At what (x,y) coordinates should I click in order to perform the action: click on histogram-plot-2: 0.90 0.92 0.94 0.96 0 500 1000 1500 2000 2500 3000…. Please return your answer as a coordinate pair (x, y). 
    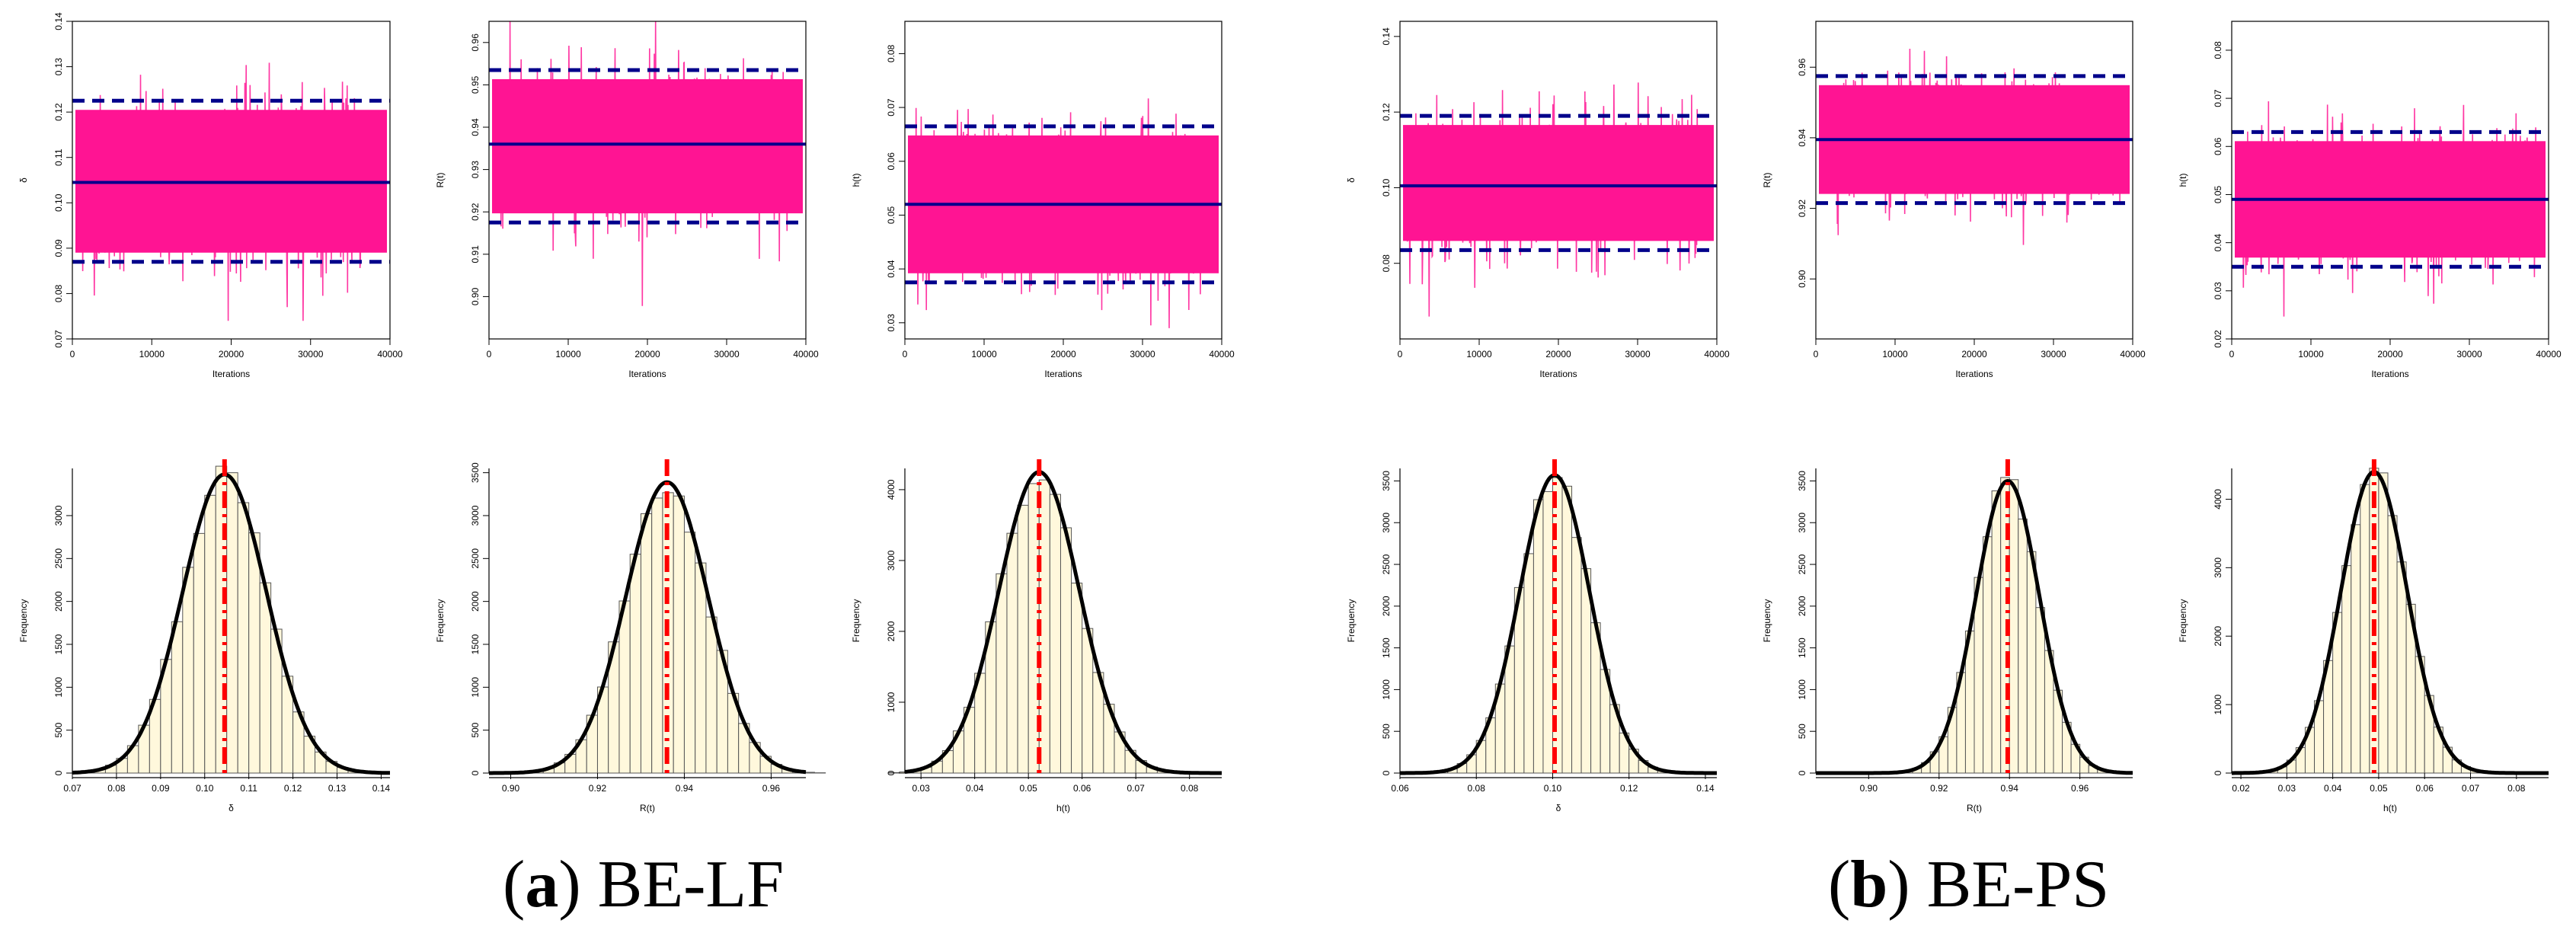
    Looking at the image, I should click on (630, 636).